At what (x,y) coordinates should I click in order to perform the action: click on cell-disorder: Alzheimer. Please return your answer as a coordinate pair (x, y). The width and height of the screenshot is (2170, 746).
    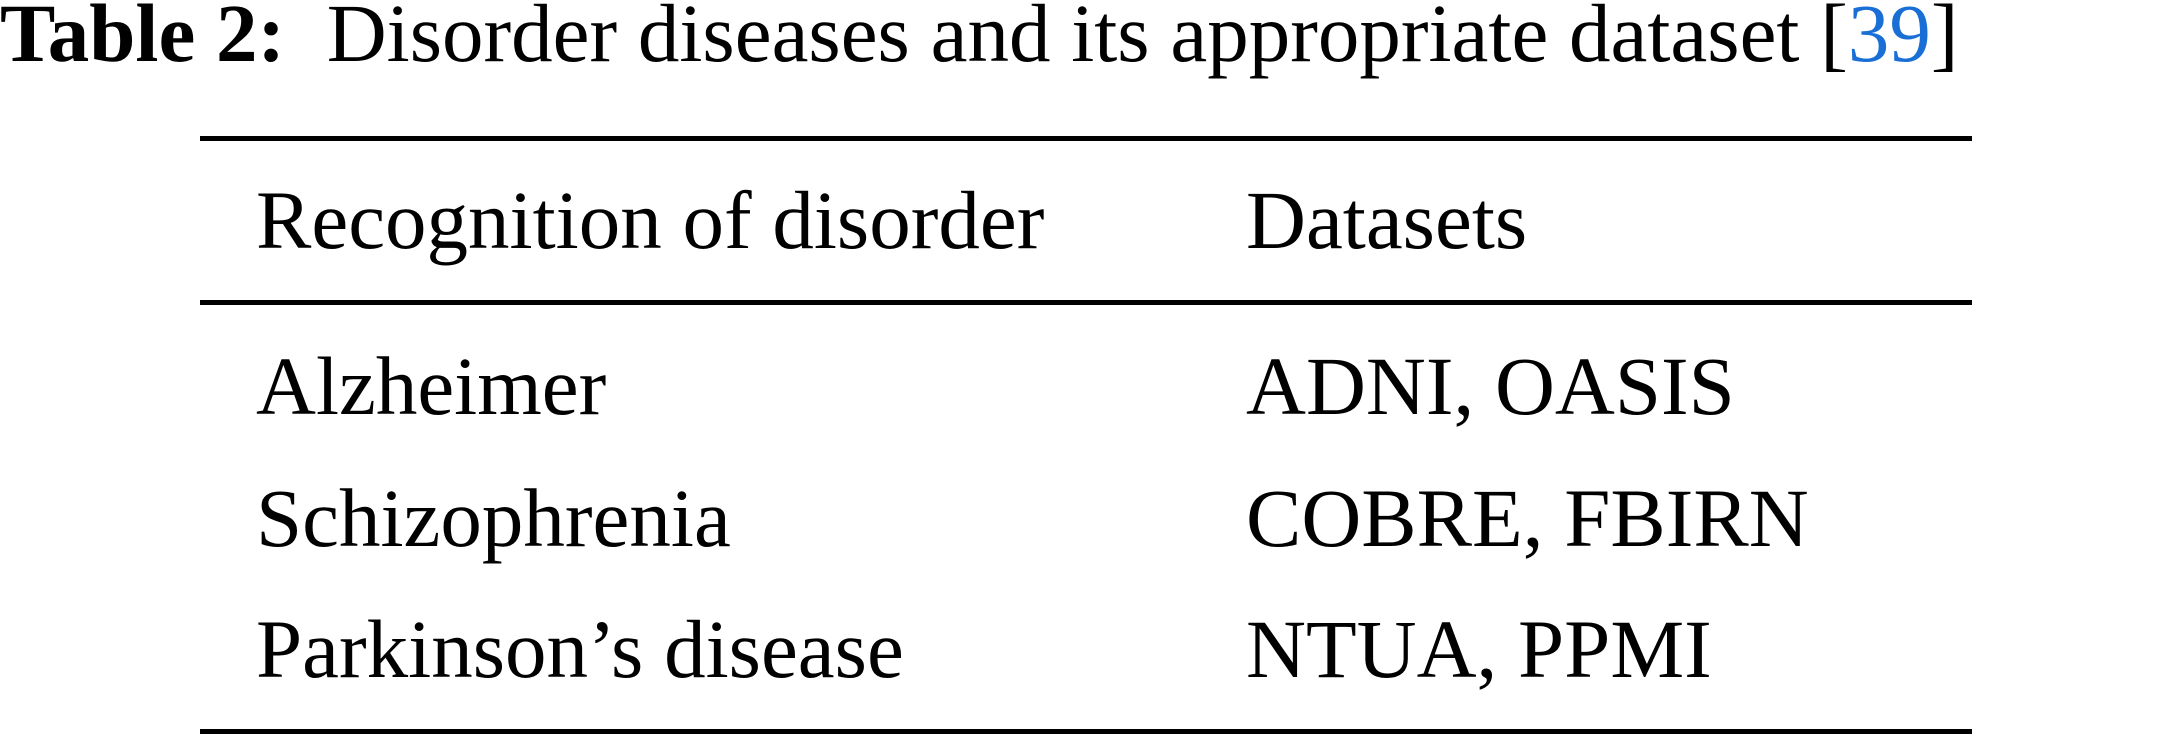
    Looking at the image, I should click on (431, 386).